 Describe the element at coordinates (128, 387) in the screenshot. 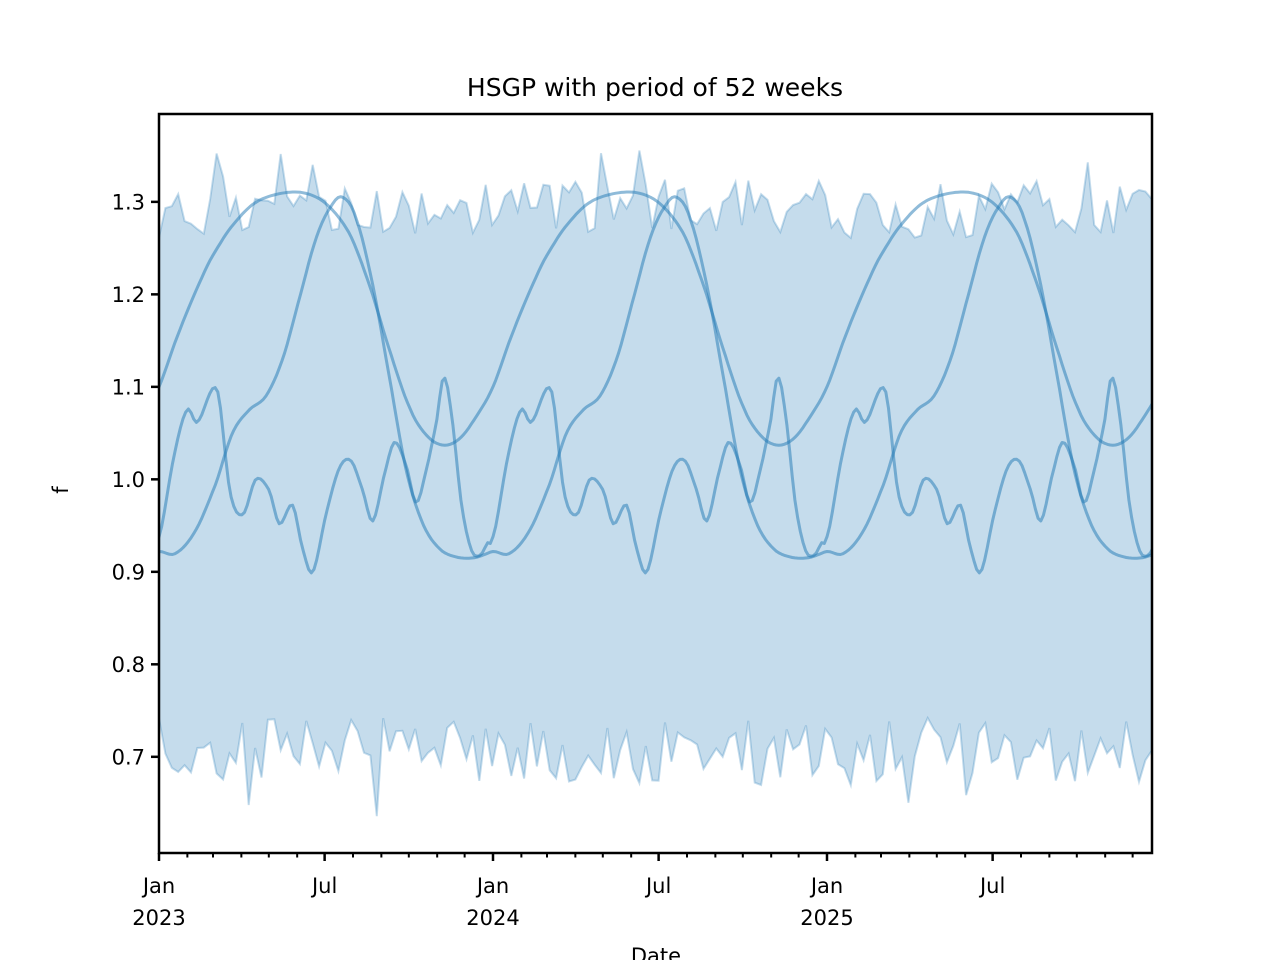

I see `y-tick-label: 1.1` at that location.